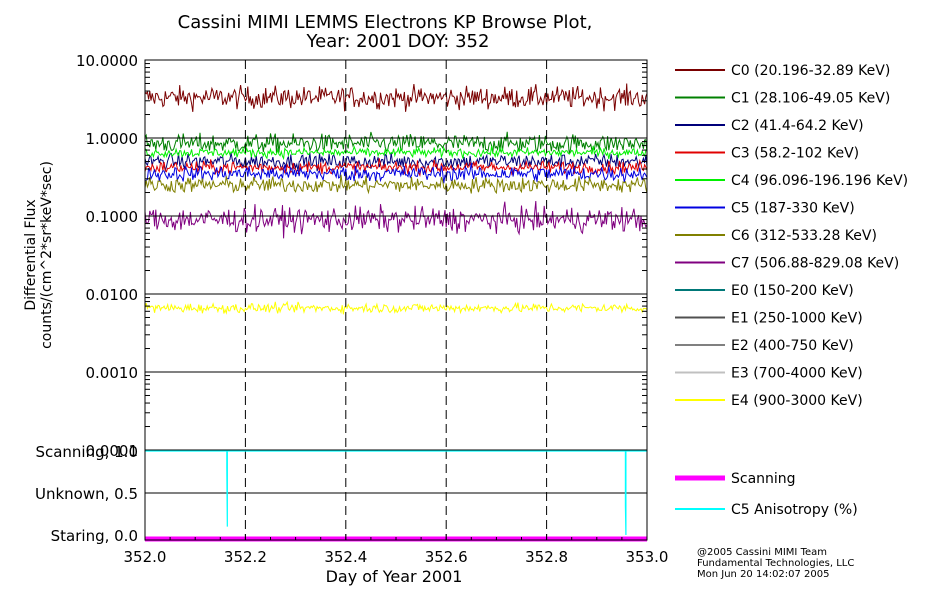  I want to click on legend-label-8: E0 (150-200 KeV), so click(792, 291).